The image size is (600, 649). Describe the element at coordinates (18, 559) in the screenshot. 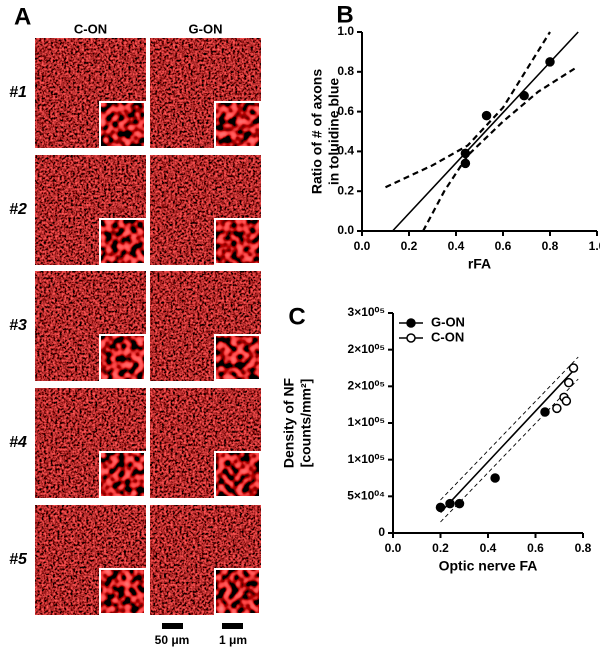

I see `row-label: #5` at that location.